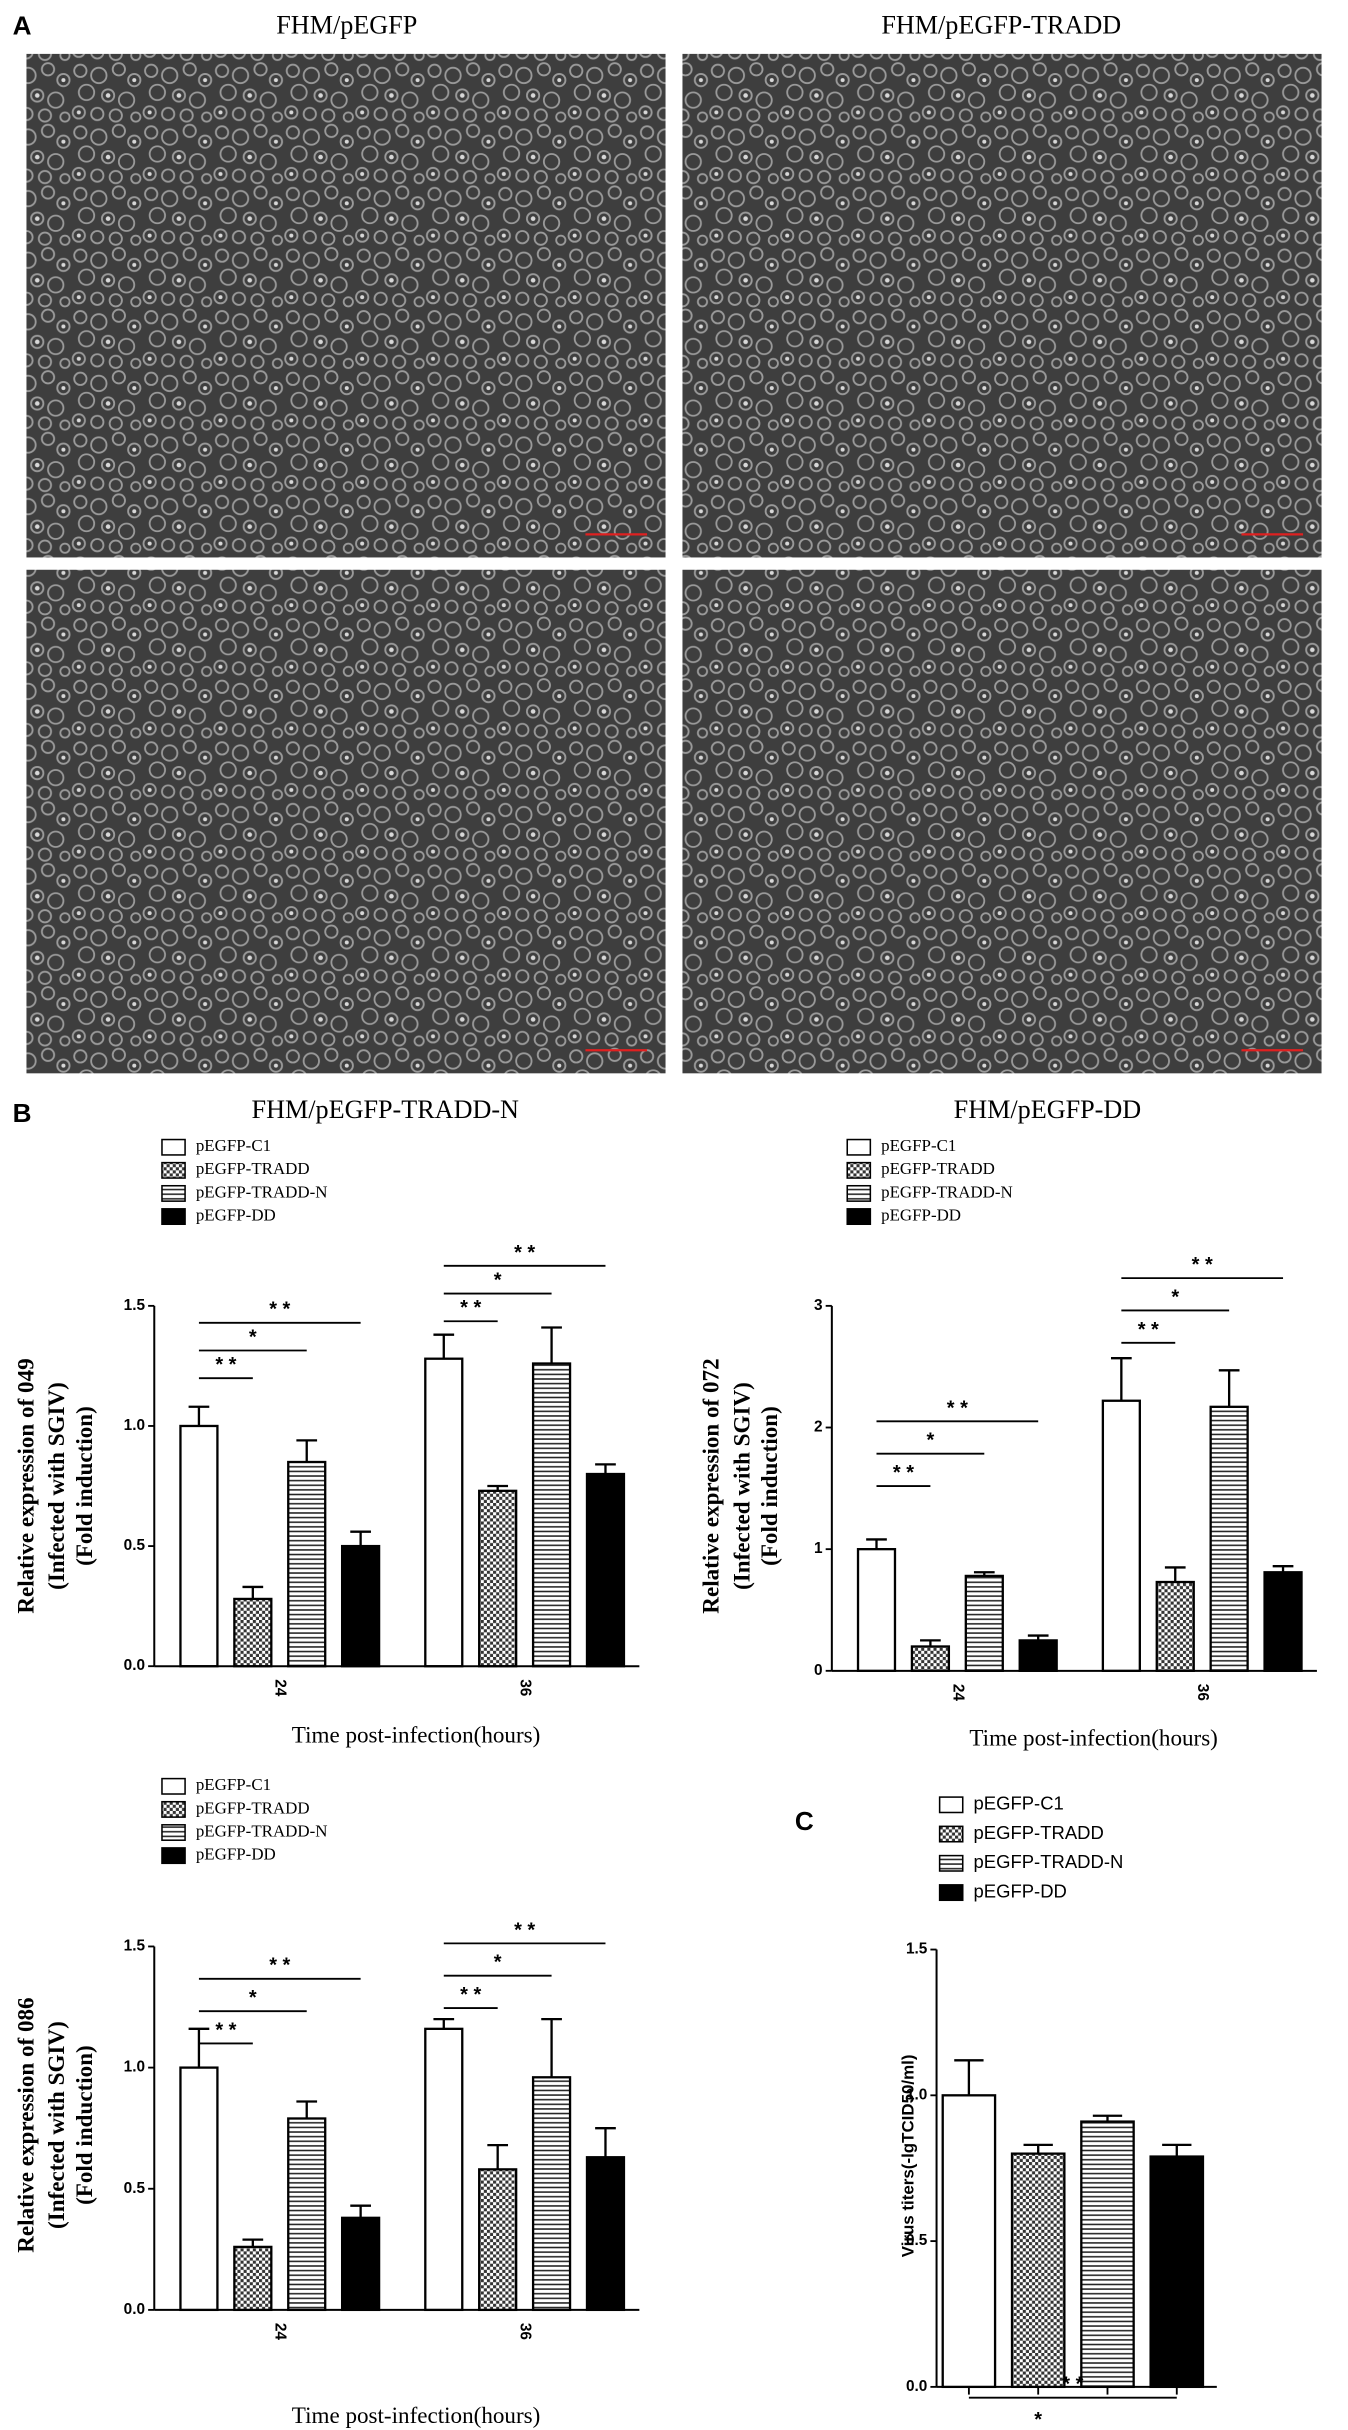 This screenshot has width=1348, height=2430. What do you see at coordinates (804, 1821) in the screenshot?
I see `panel-label: C` at bounding box center [804, 1821].